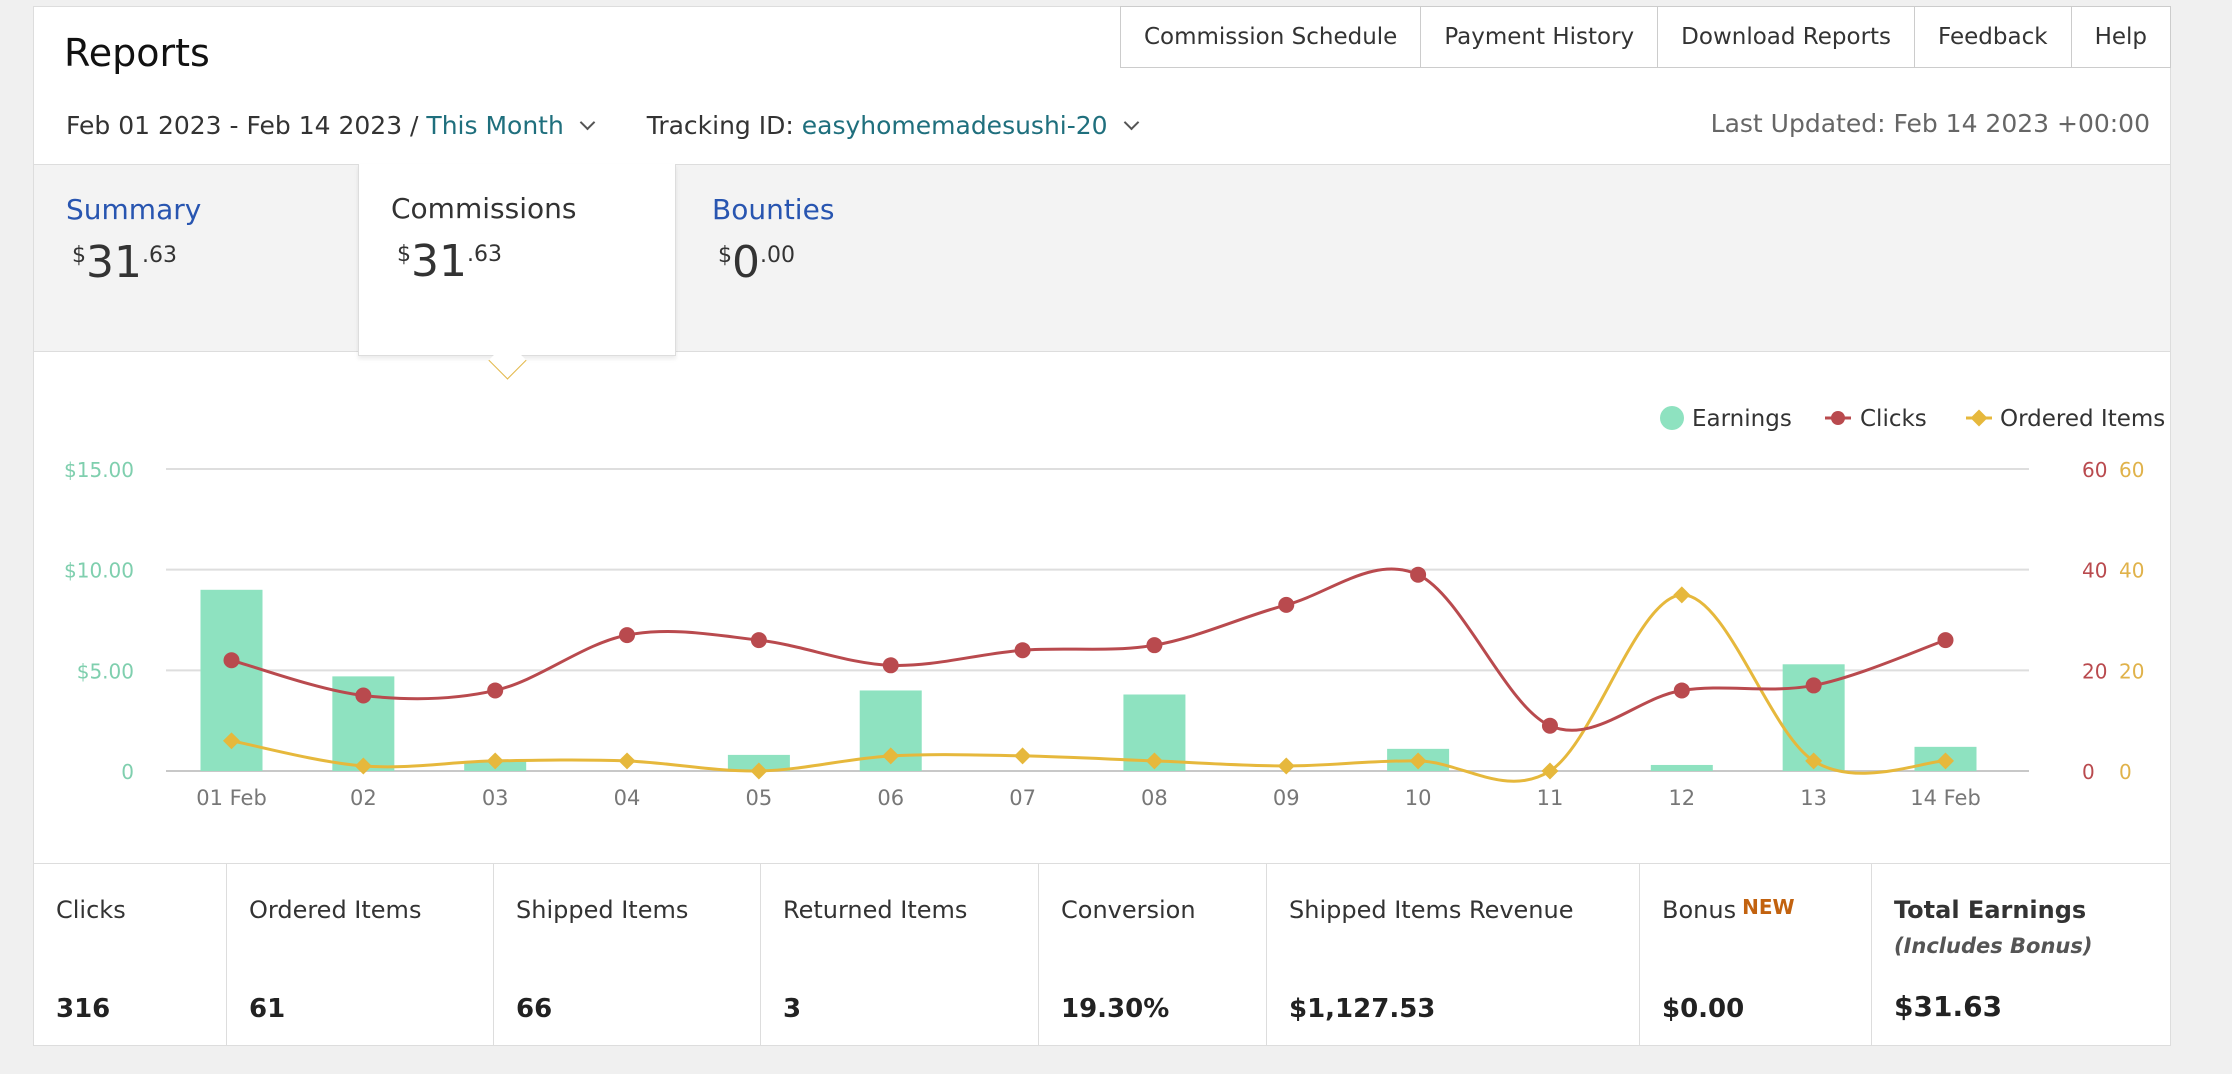 Image resolution: width=2232 pixels, height=1074 pixels. What do you see at coordinates (900, 955) in the screenshot?
I see `stat-returned-items: Returned Items 3` at bounding box center [900, 955].